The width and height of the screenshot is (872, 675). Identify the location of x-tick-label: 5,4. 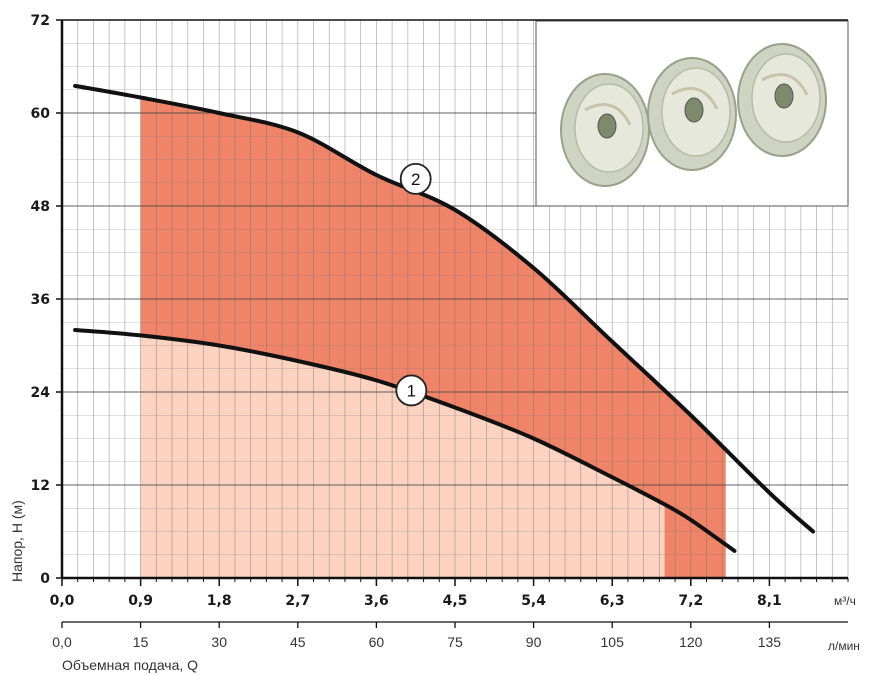
(533, 601).